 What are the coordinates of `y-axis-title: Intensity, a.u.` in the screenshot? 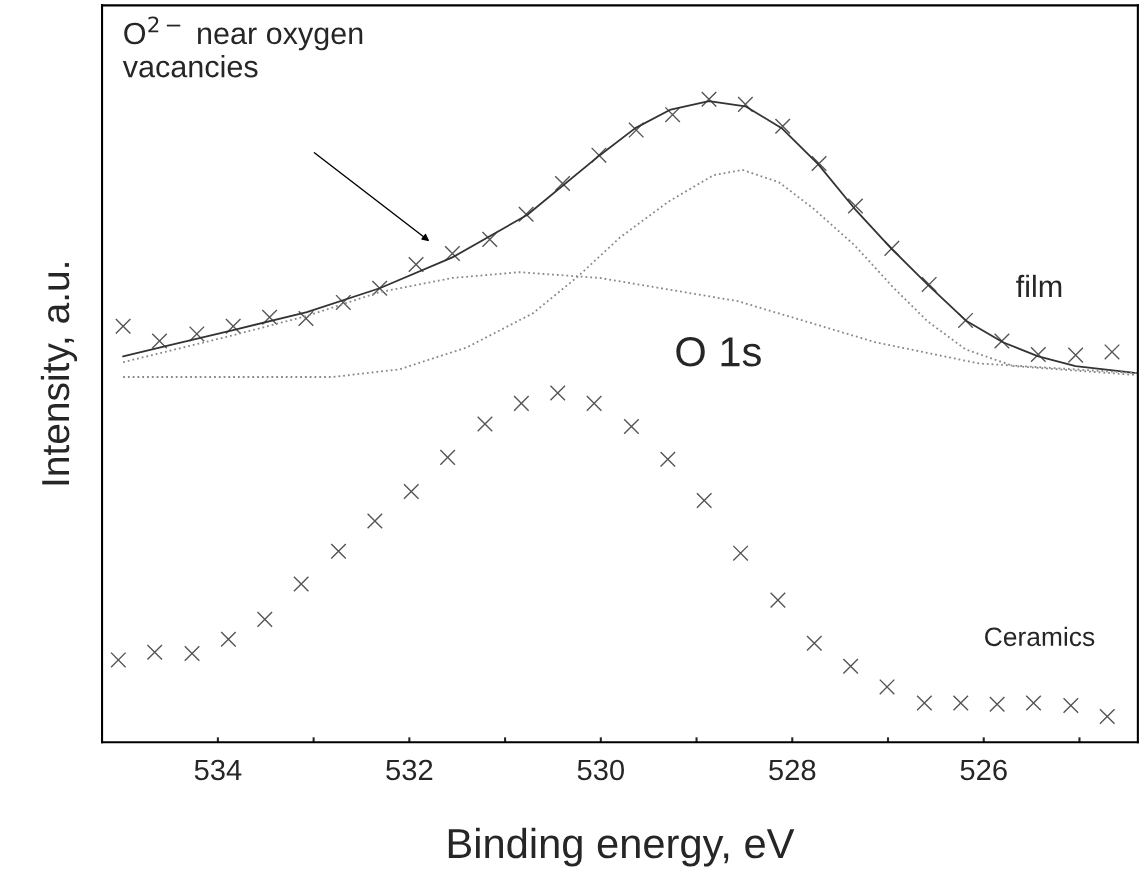 It's located at (59, 374).